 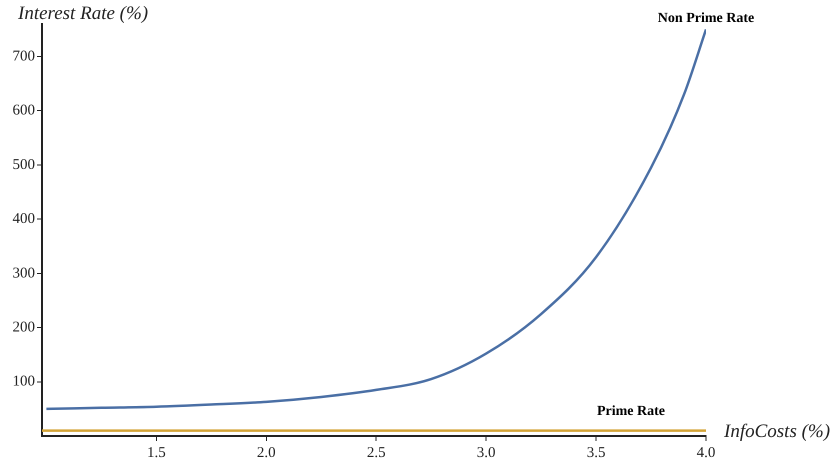 What do you see at coordinates (486, 451) in the screenshot?
I see `x-tick-label: 3.0` at bounding box center [486, 451].